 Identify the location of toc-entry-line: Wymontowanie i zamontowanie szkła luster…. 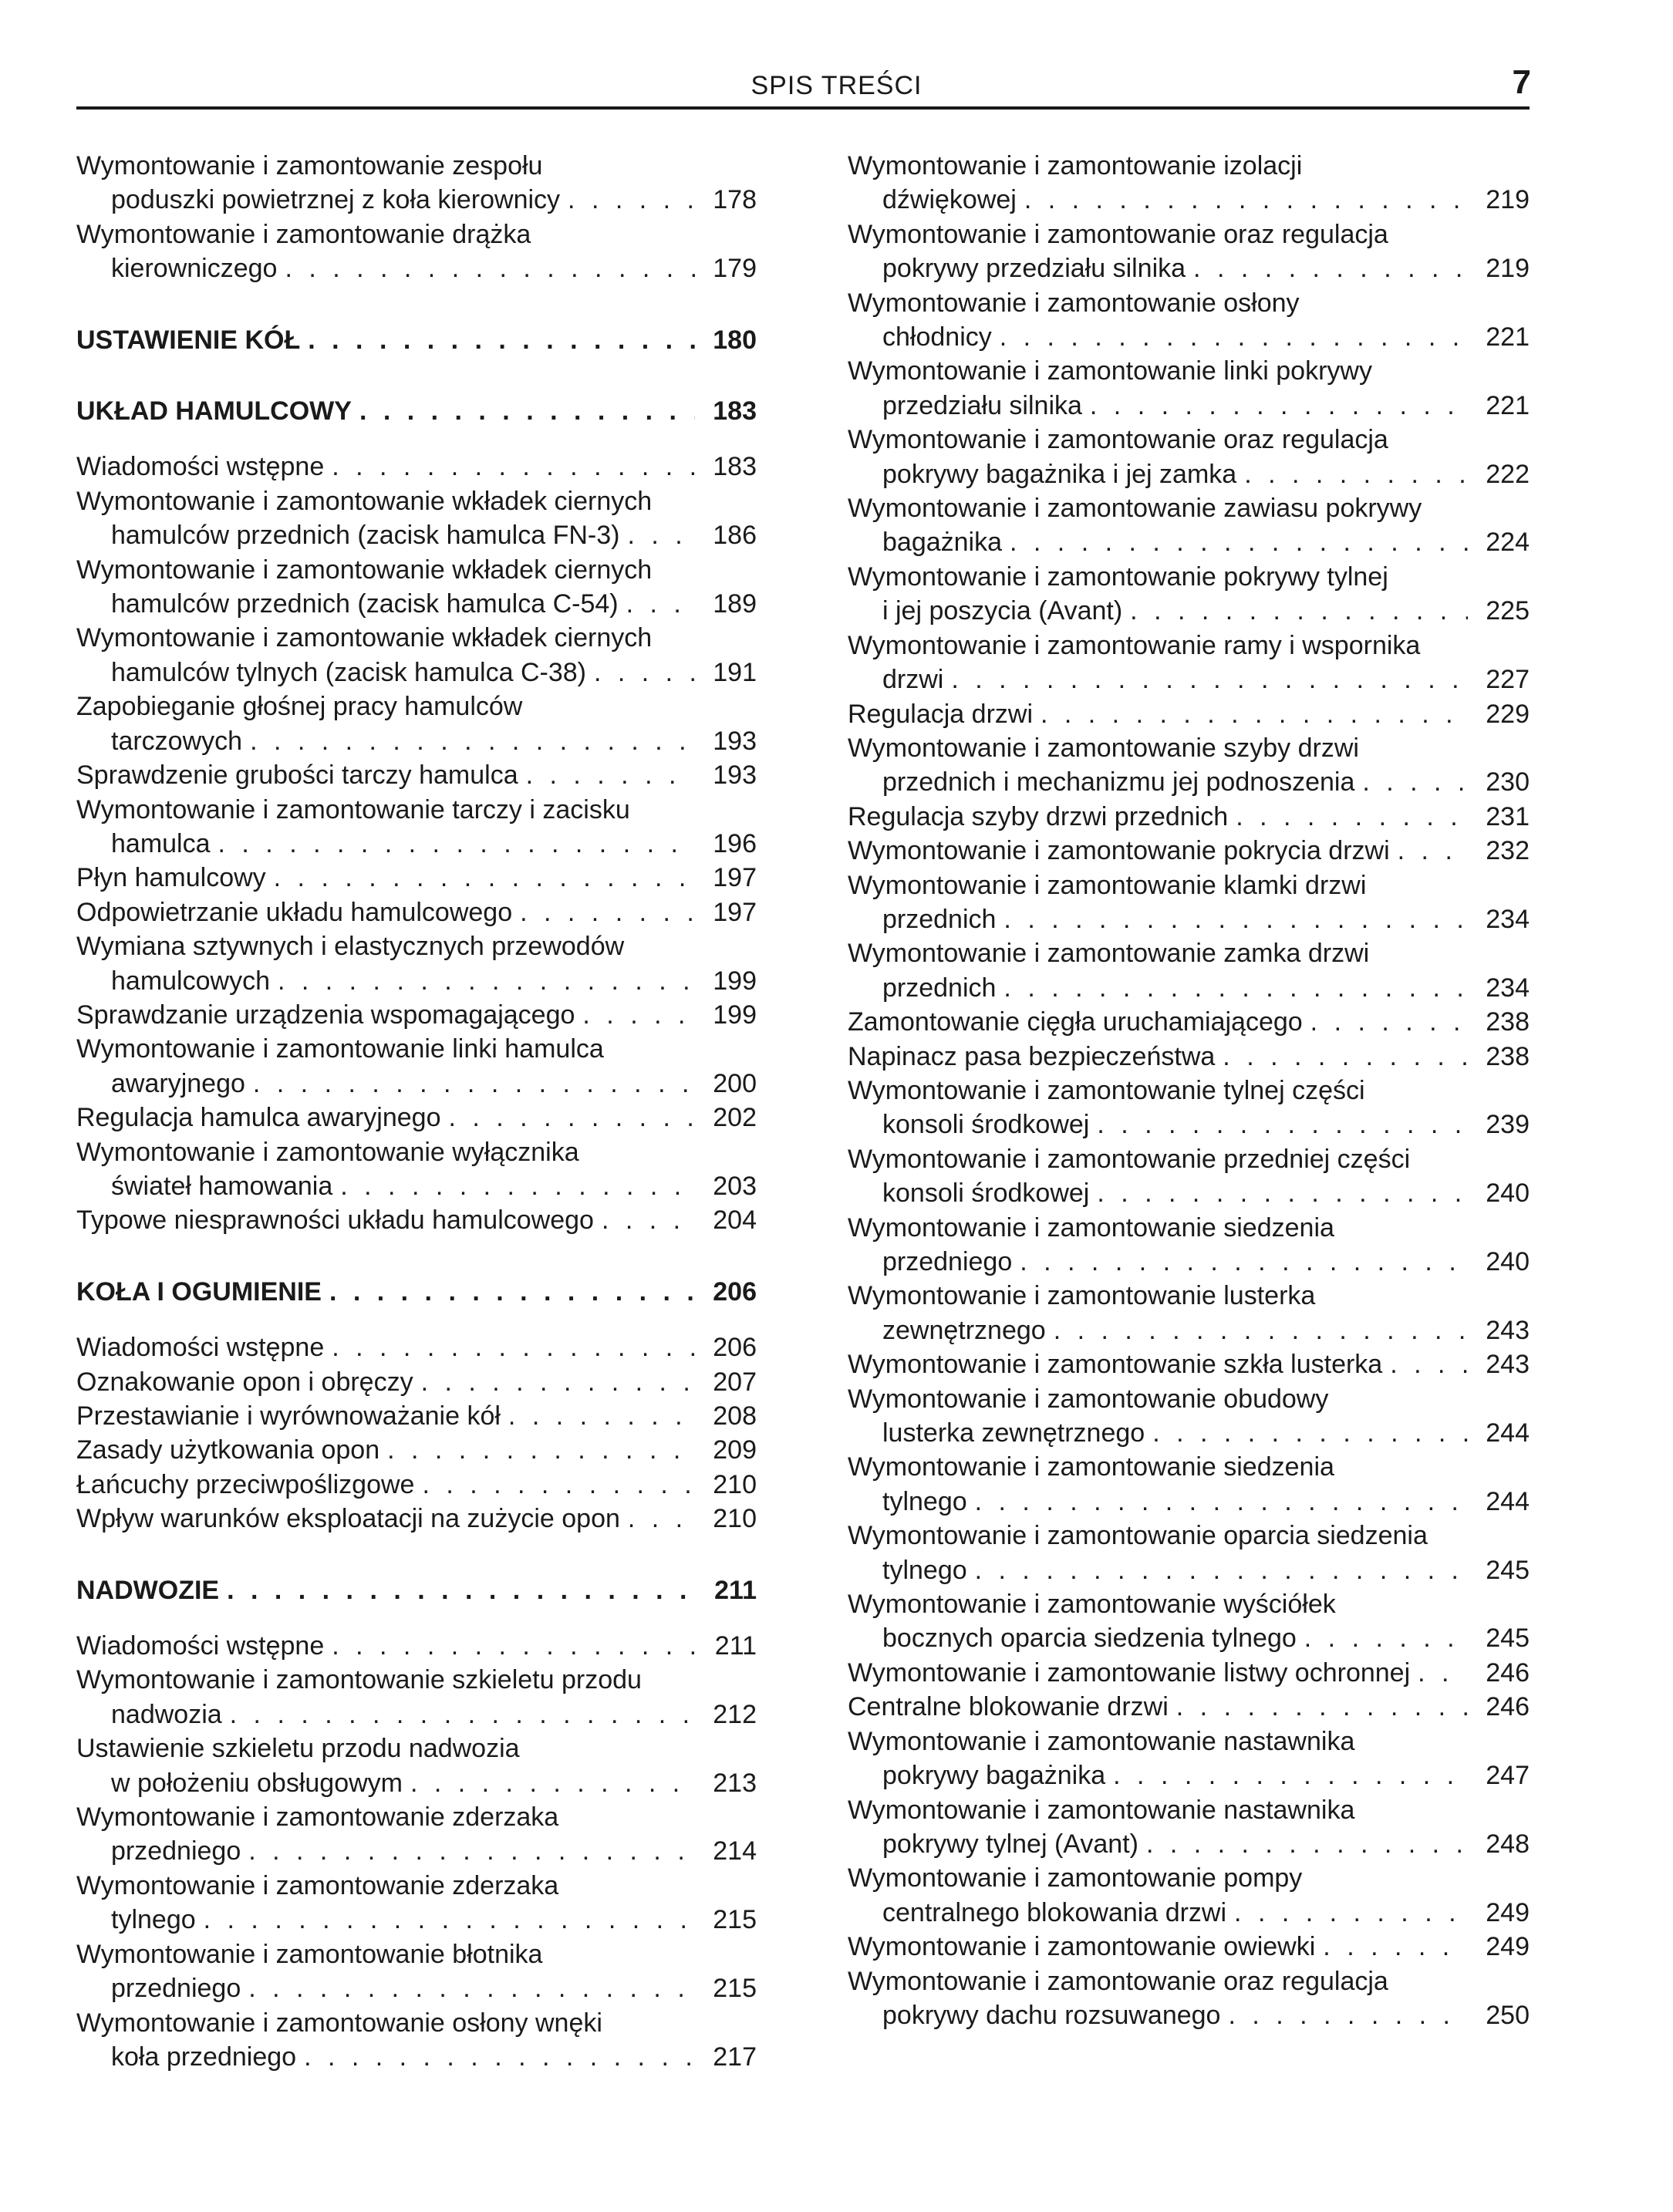
(1189, 1364).